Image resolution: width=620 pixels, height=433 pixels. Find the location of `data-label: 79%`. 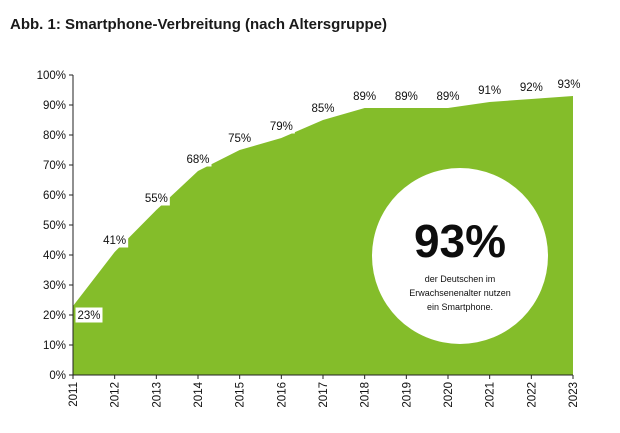

data-label: 79% is located at coordinates (281, 126).